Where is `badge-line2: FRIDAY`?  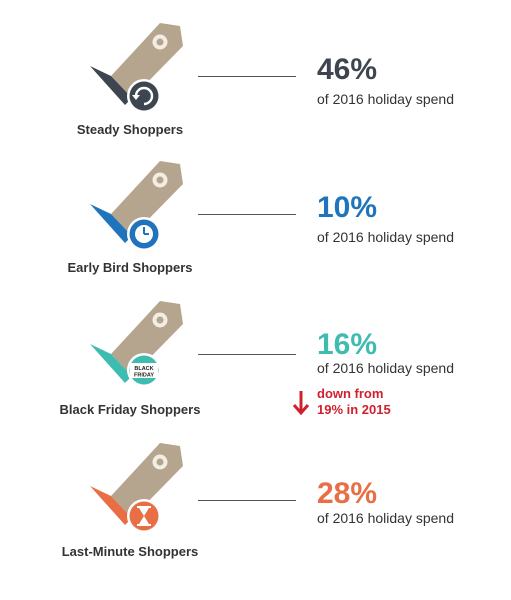
badge-line2: FRIDAY is located at coordinates (144, 376).